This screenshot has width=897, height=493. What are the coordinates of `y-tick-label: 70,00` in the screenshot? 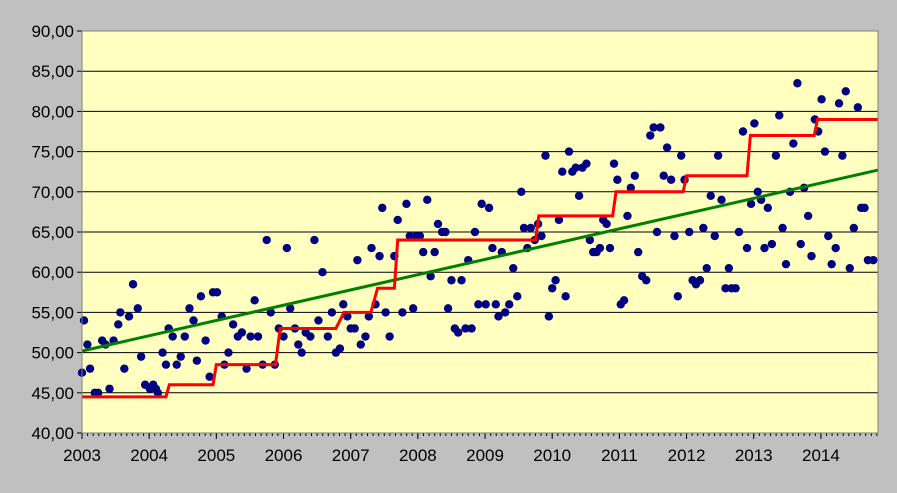 It's located at (52, 192).